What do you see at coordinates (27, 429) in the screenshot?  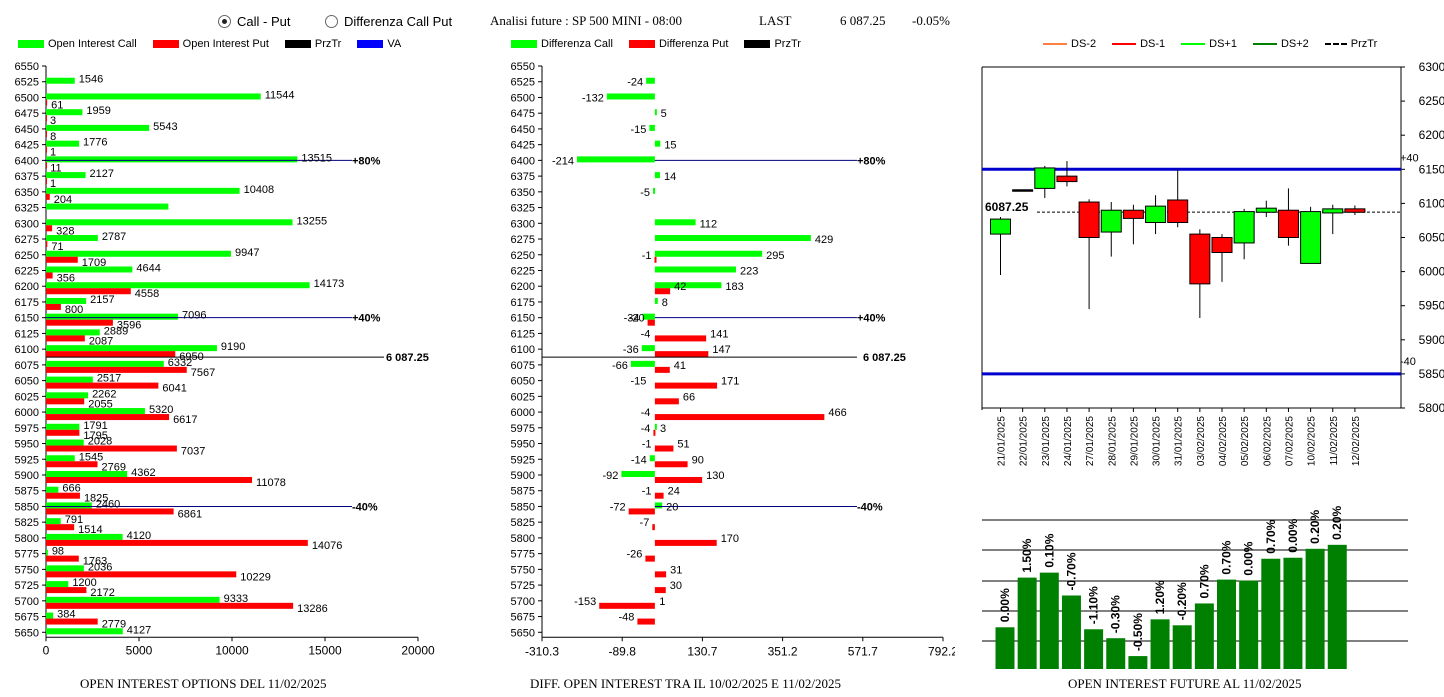 I see `y-tick-label: 5975` at bounding box center [27, 429].